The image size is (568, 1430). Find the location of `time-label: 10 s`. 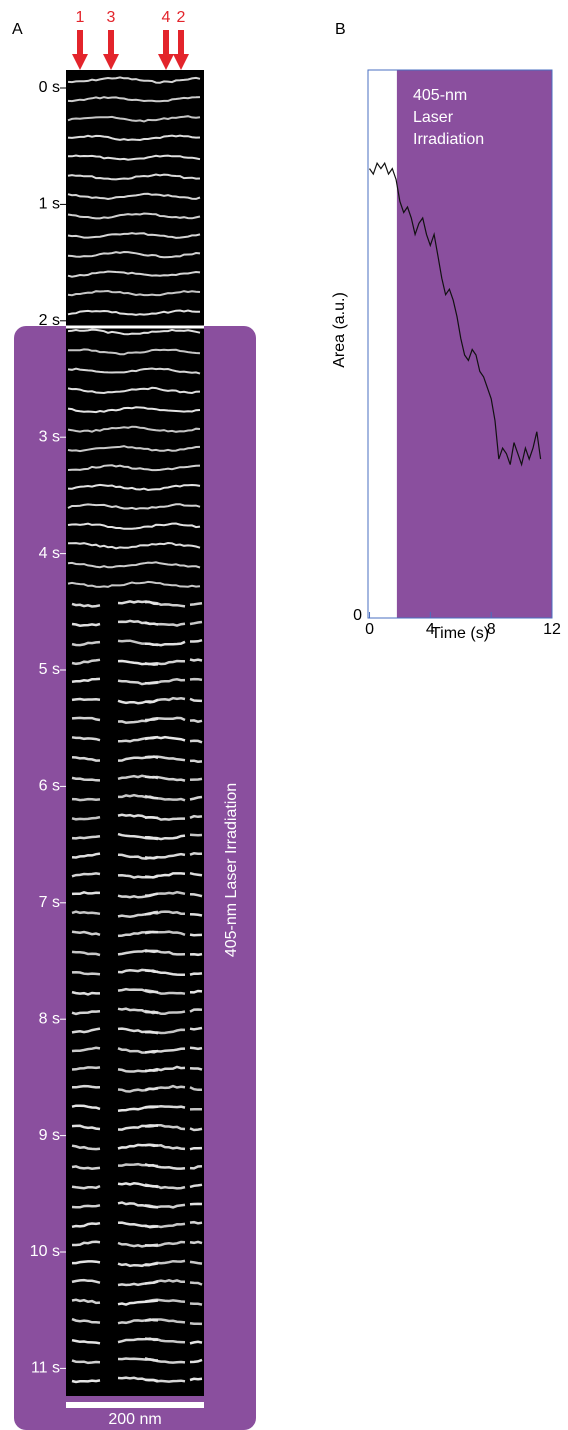

time-label: 10 s is located at coordinates (45, 1251).